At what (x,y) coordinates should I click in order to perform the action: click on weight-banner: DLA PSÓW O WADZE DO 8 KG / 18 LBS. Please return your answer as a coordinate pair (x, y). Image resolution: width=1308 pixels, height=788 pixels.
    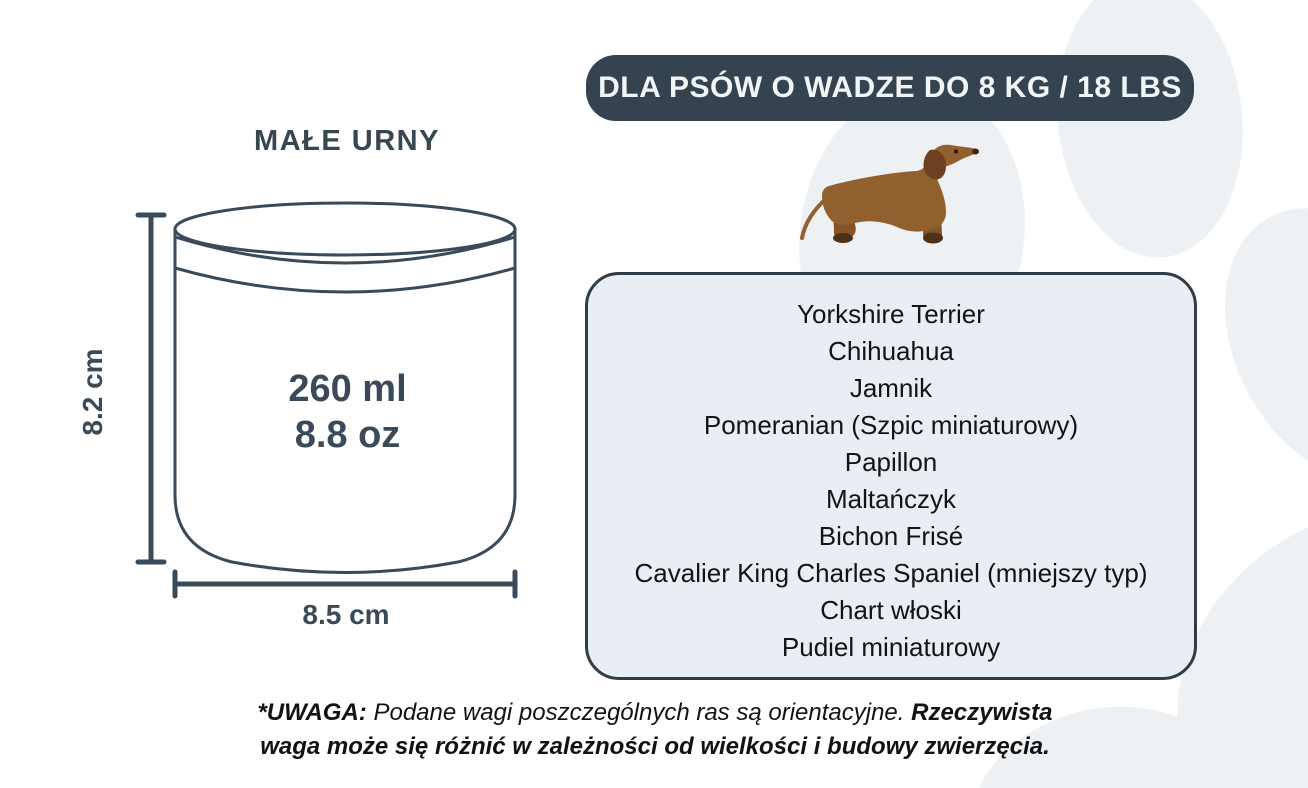
    Looking at the image, I should click on (890, 88).